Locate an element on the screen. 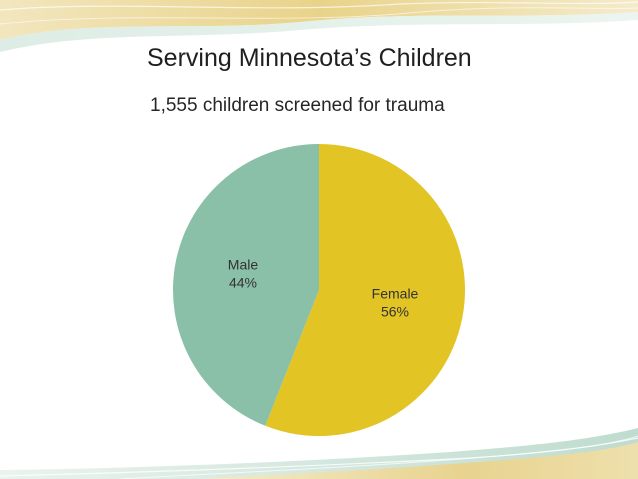 The height and width of the screenshot is (479, 638). pie-label-name: Male is located at coordinates (243, 265).